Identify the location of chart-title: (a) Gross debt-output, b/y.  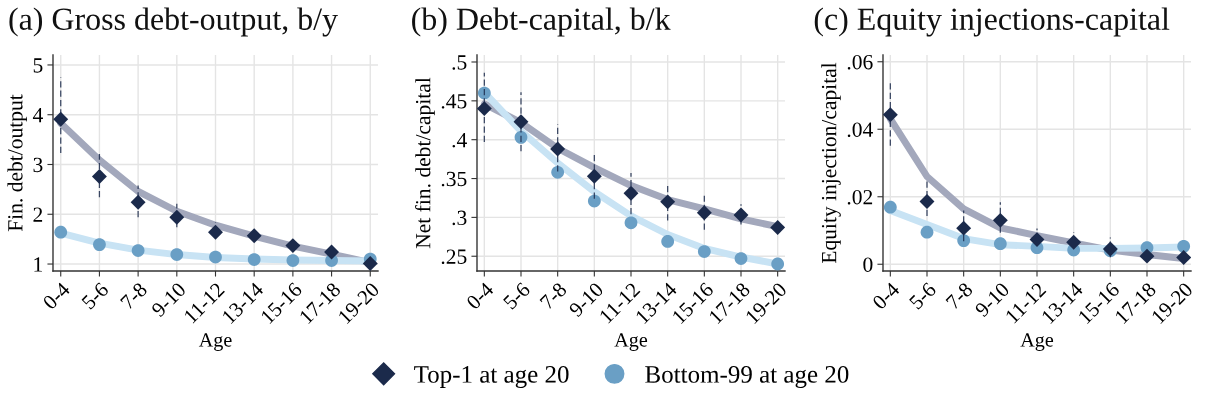
(173, 22).